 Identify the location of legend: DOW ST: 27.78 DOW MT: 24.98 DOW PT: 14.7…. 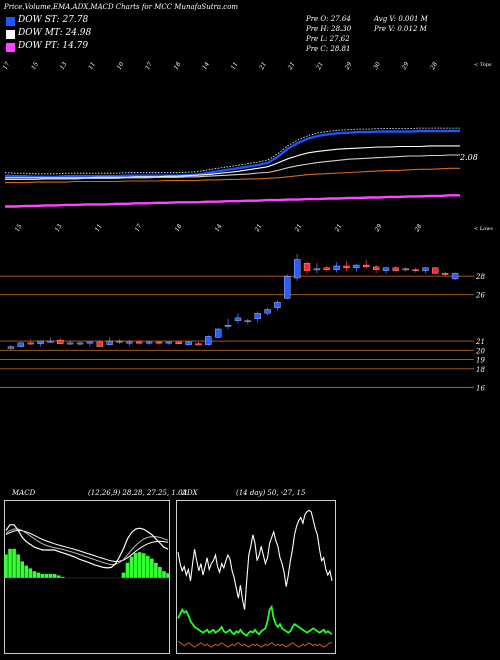
(79, 35).